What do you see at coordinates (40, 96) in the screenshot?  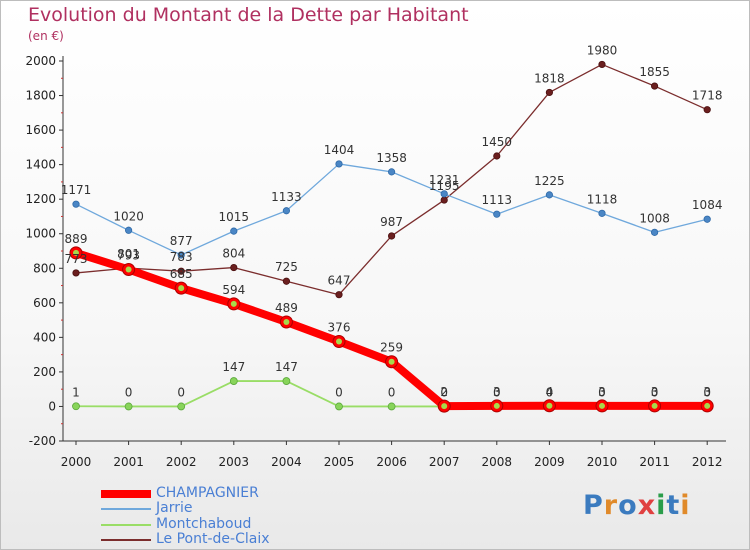 I see `y-tick-label: 1800` at bounding box center [40, 96].